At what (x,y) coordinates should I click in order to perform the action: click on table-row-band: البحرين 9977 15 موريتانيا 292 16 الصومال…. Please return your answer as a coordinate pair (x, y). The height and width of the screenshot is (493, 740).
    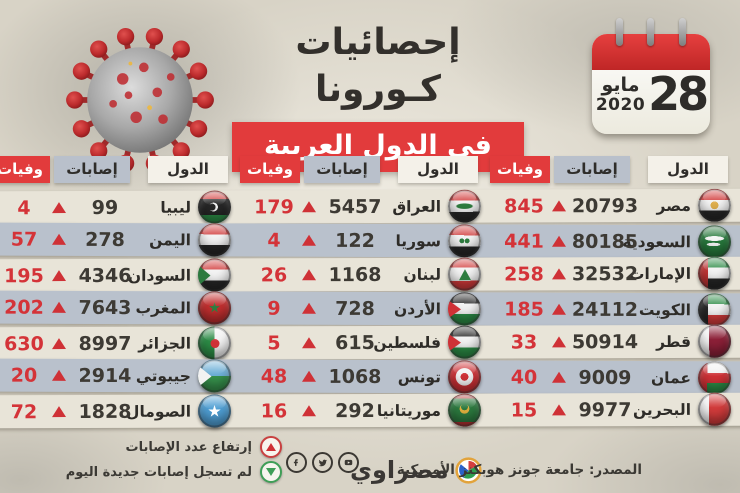
    Looking at the image, I should click on (370, 410).